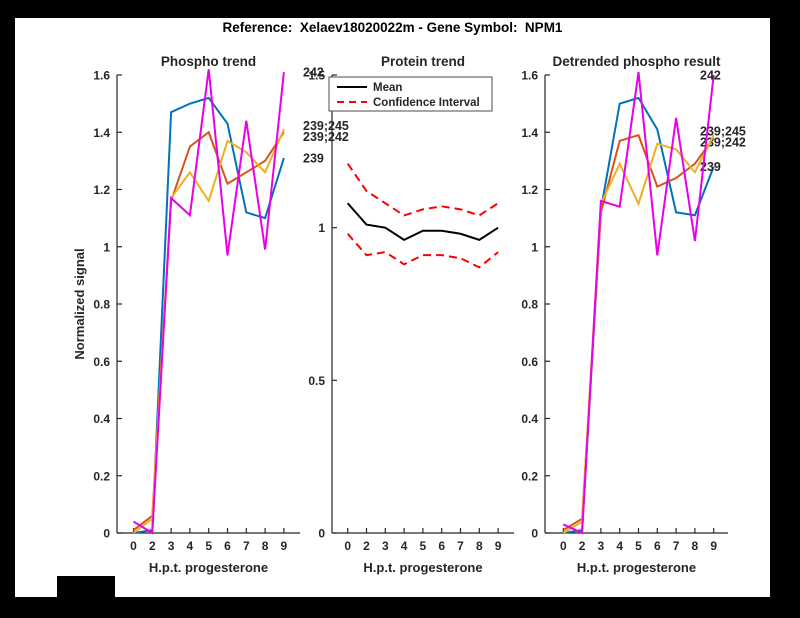 The width and height of the screenshot is (800, 618). What do you see at coordinates (387, 88) in the screenshot?
I see `legend-entry-label: Mean` at bounding box center [387, 88].